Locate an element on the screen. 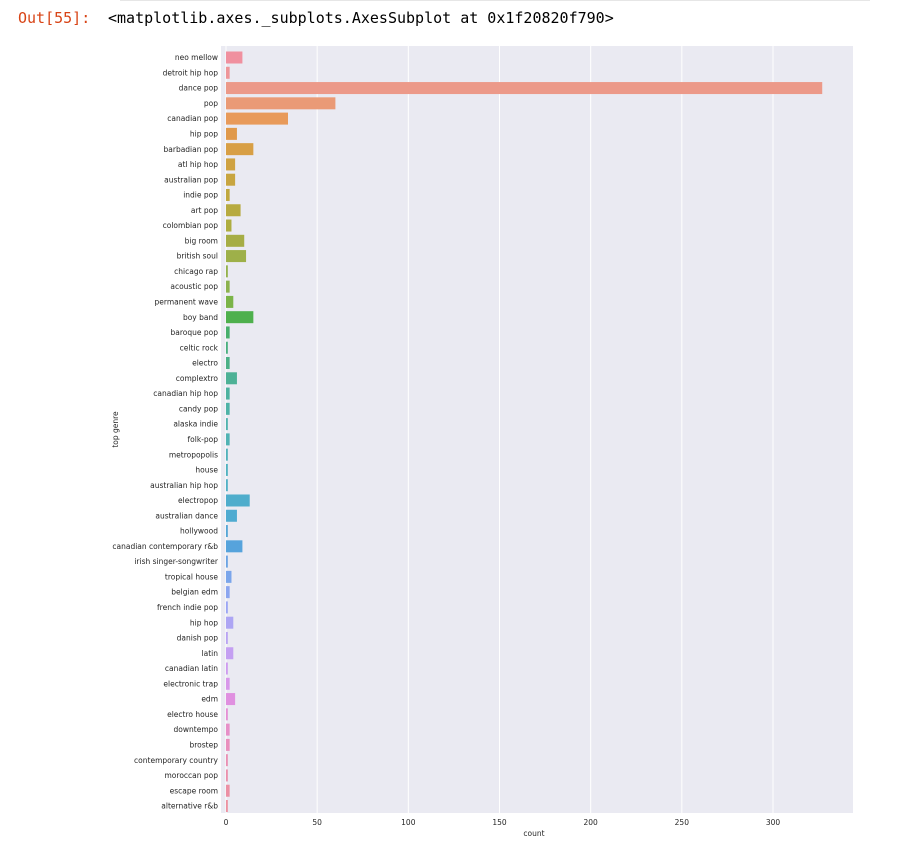 Image resolution: width=917 pixels, height=866 pixels. y-tick-label: hip hop is located at coordinates (204, 622).